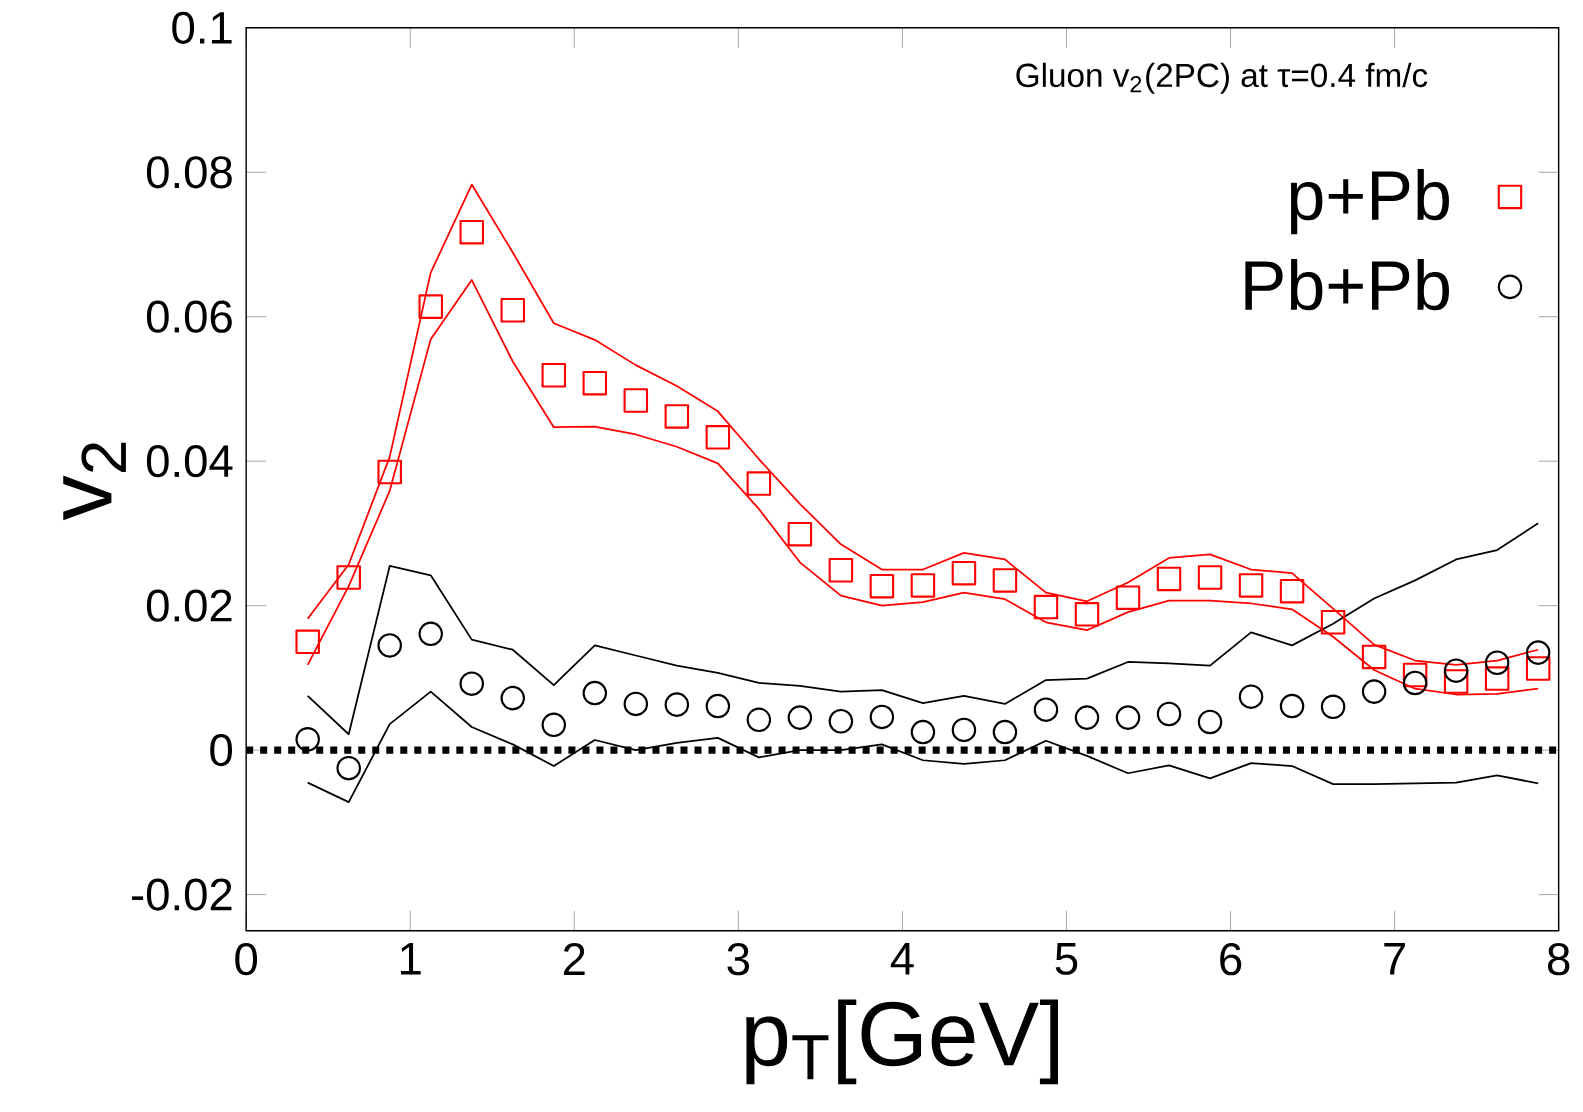 This screenshot has width=1583, height=1112. I want to click on x-axis-title: p$_{T}$[GeV], so click(902, 1042).